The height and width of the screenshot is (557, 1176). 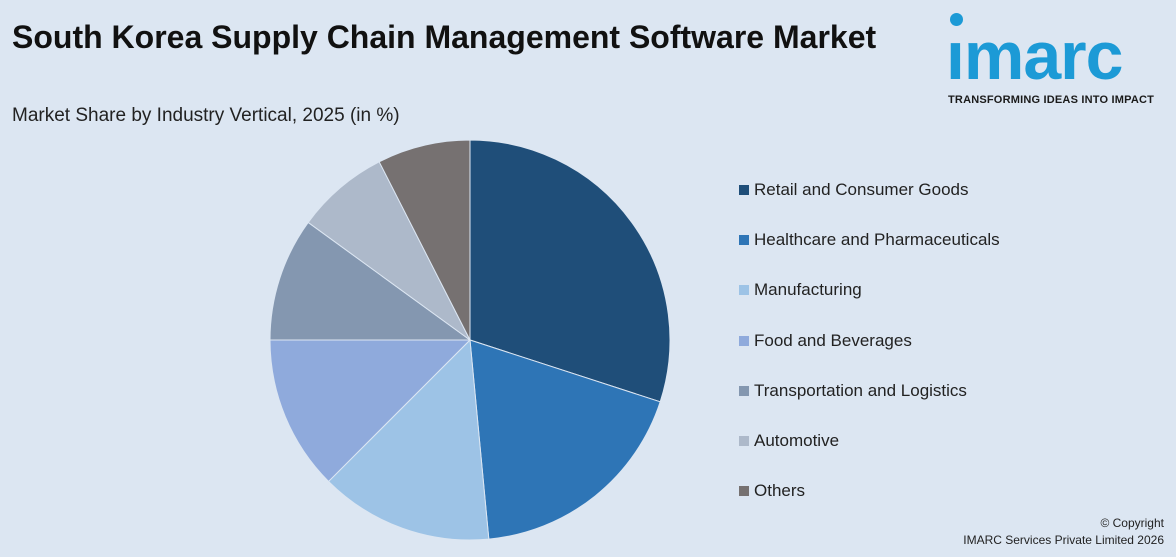 What do you see at coordinates (956, 19) in the screenshot?
I see `logo-dot-icon` at bounding box center [956, 19].